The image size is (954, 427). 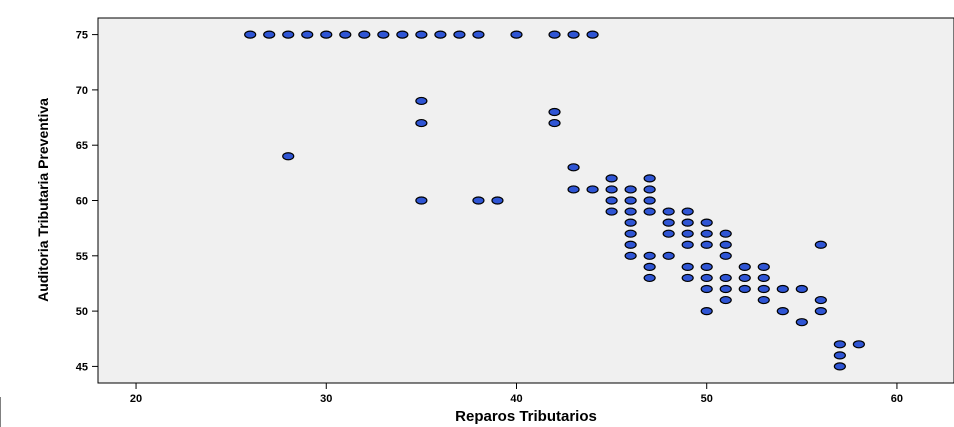 What do you see at coordinates (82, 367) in the screenshot?
I see `y-tick-label: 45` at bounding box center [82, 367].